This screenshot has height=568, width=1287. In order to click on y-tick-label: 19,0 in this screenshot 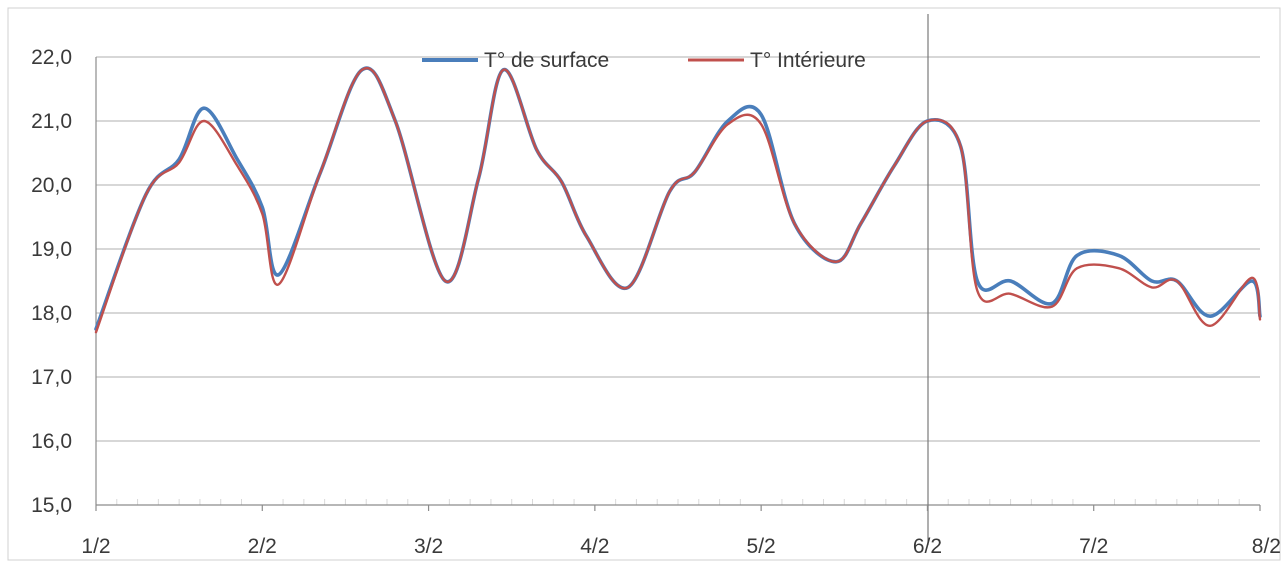, I will do `click(51, 249)`.